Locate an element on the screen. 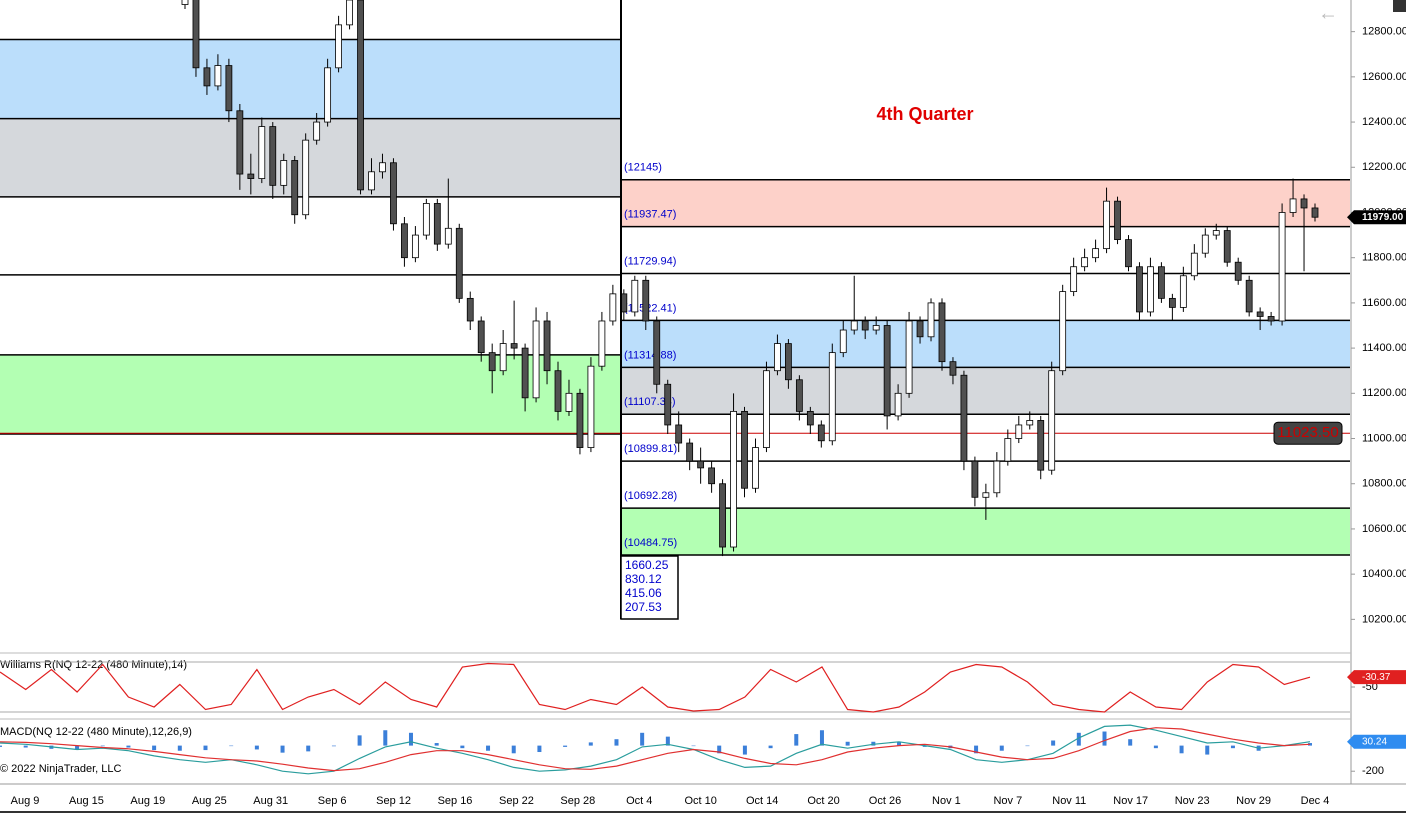 Image resolution: width=1406 pixels, height=814 pixels. x-tick-label: Nov 7 is located at coordinates (1007, 801).